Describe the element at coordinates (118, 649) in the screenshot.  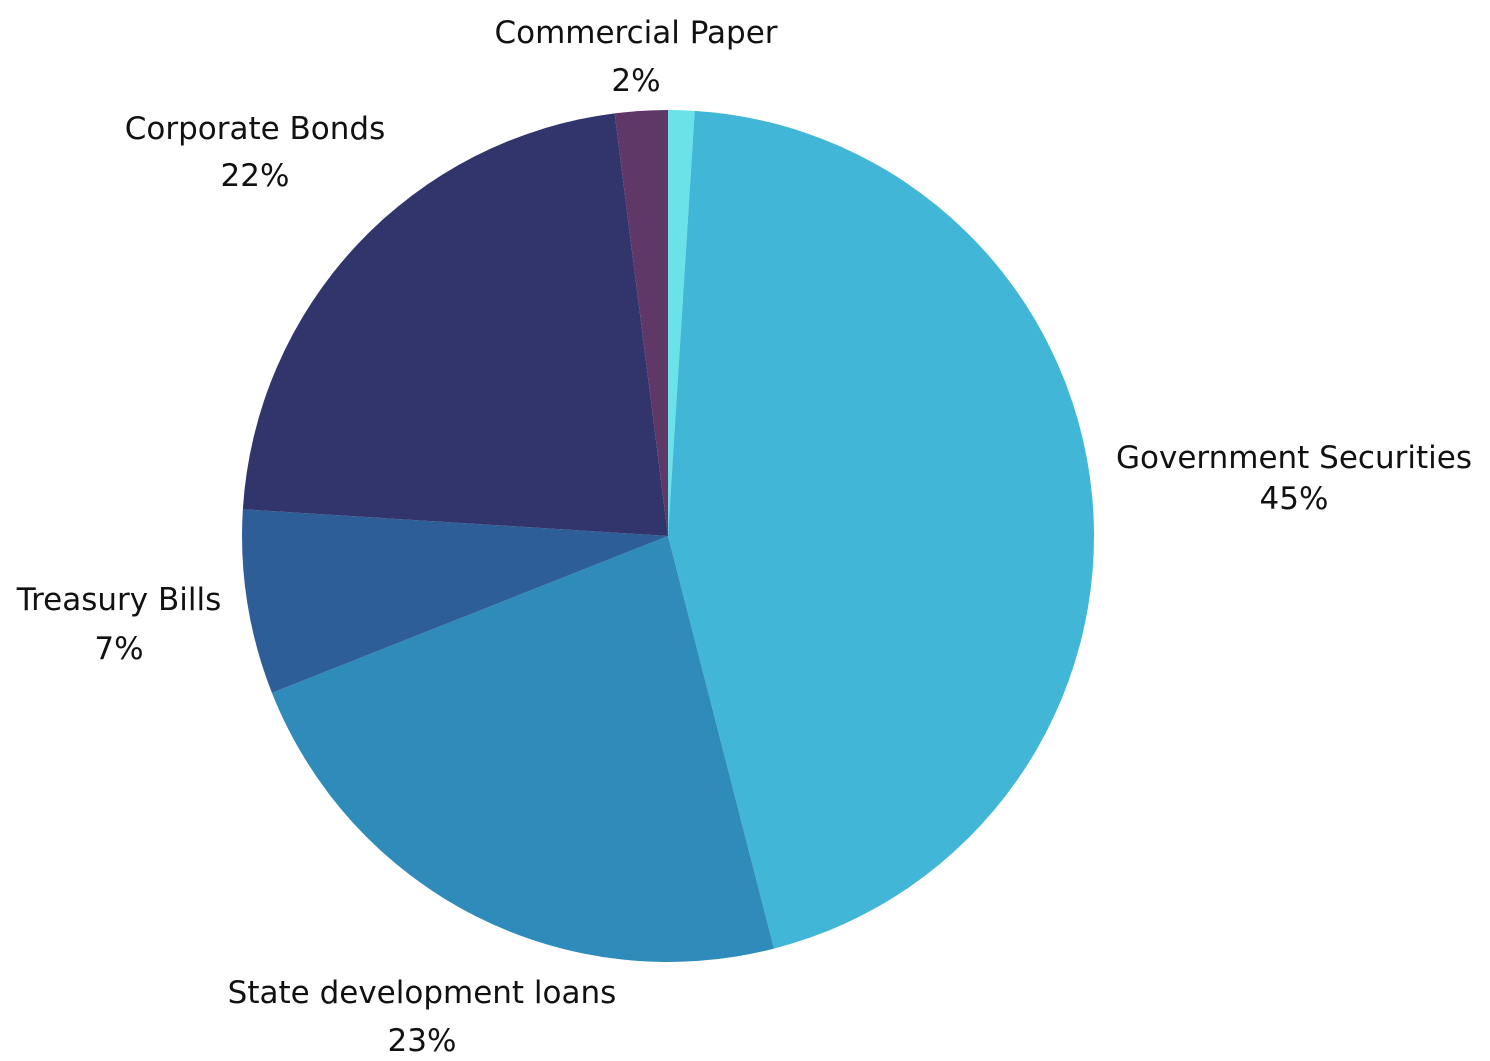
I see `percent-treasury-bills: 7%` at that location.